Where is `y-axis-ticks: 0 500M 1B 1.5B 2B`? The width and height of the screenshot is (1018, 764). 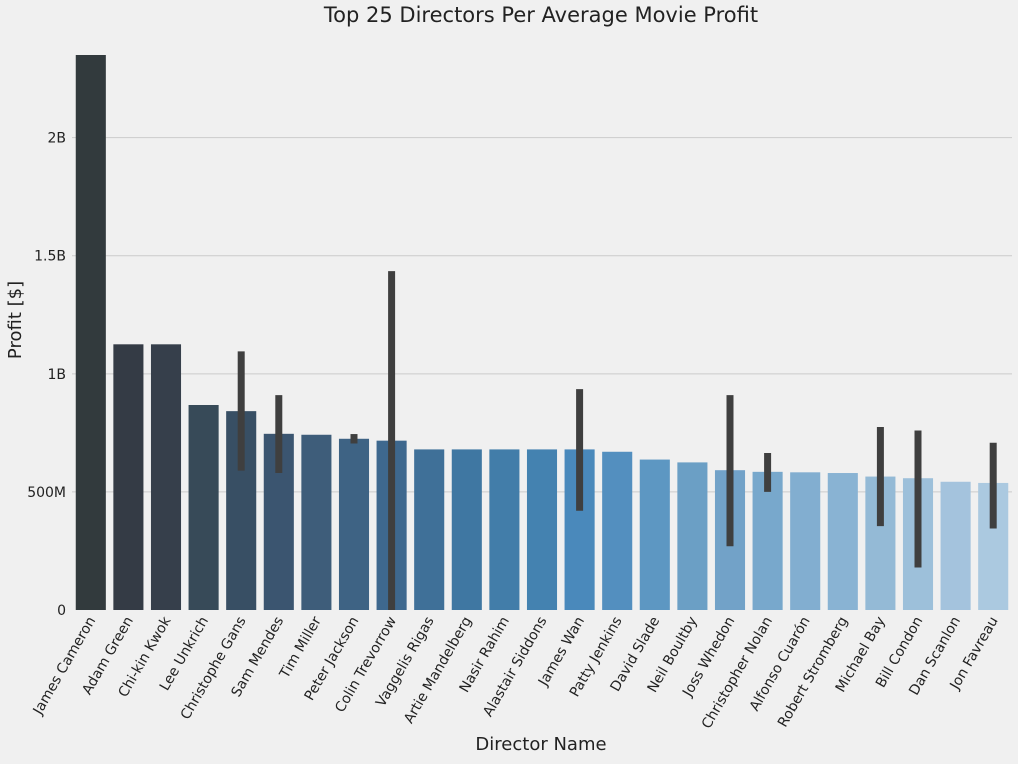
y-axis-ticks: 0 500M 1B 1.5B 2B is located at coordinates (46, 375).